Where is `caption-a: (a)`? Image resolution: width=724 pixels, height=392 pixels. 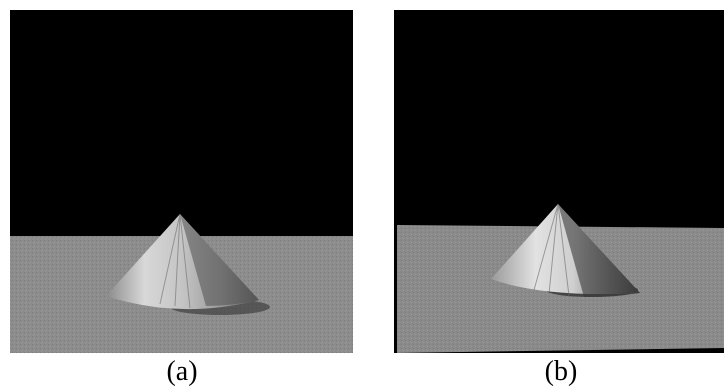 caption-a: (a) is located at coordinates (182, 371).